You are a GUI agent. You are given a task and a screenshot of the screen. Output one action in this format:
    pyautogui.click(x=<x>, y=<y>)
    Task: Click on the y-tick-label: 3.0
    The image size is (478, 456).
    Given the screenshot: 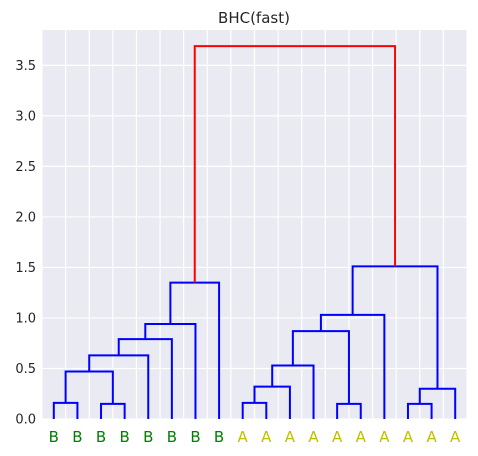 What is the action you would take?
    pyautogui.click(x=25, y=116)
    